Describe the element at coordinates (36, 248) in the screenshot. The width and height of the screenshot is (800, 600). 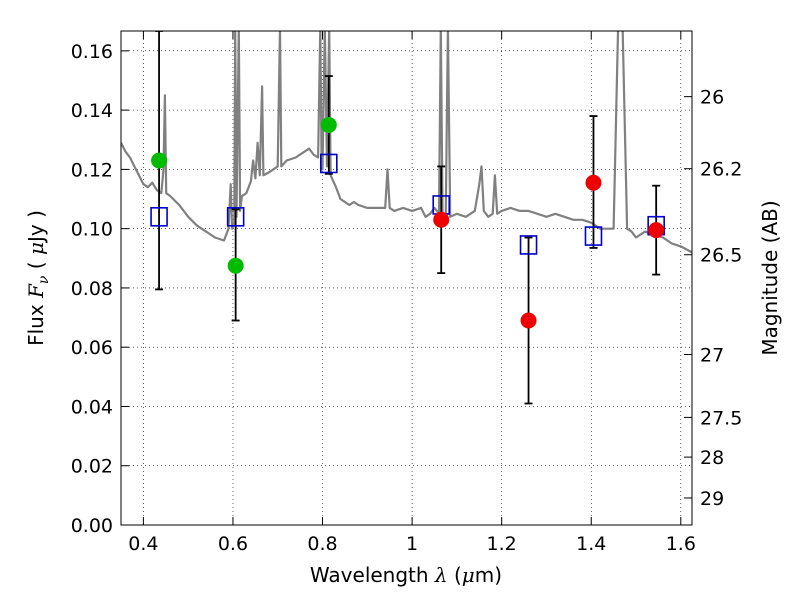
I see `y-axis-label-unit-symbol: μ` at that location.